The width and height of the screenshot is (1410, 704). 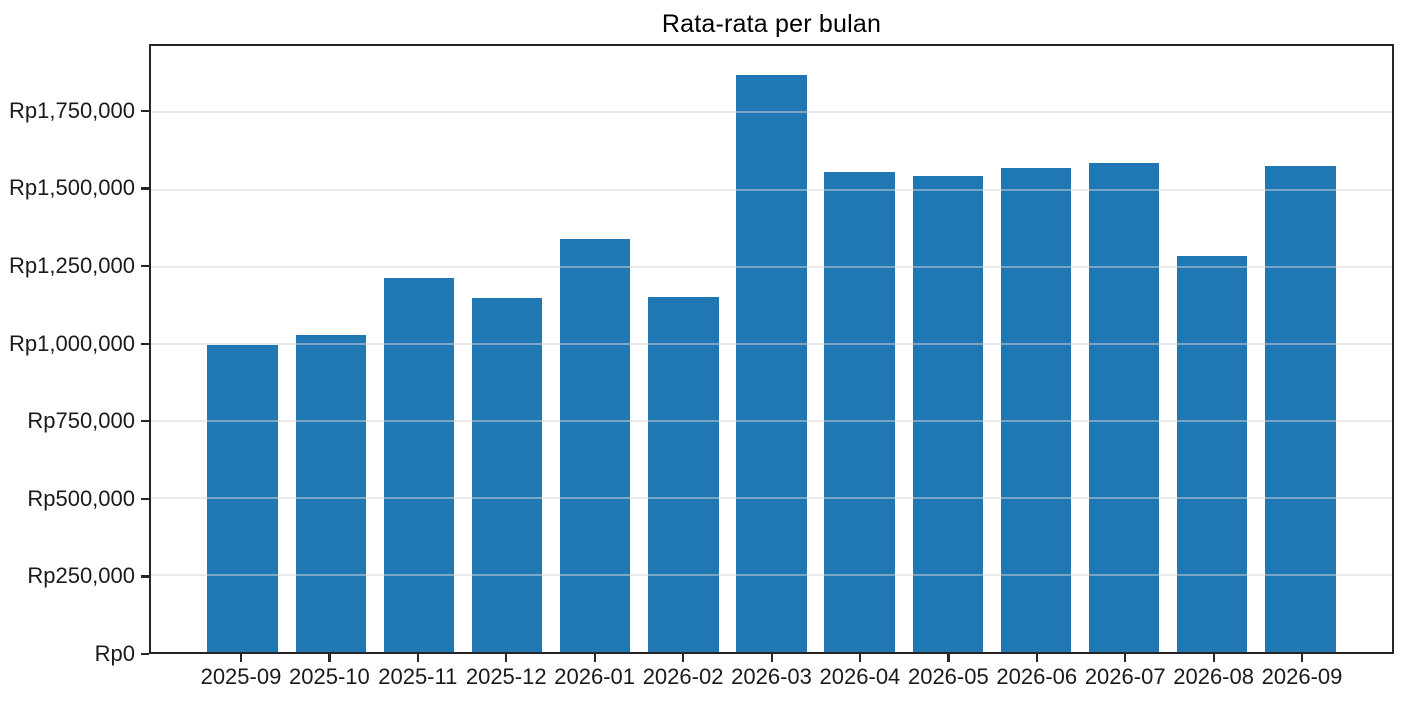 What do you see at coordinates (1302, 676) in the screenshot?
I see `x-tick-label: 2026-09` at bounding box center [1302, 676].